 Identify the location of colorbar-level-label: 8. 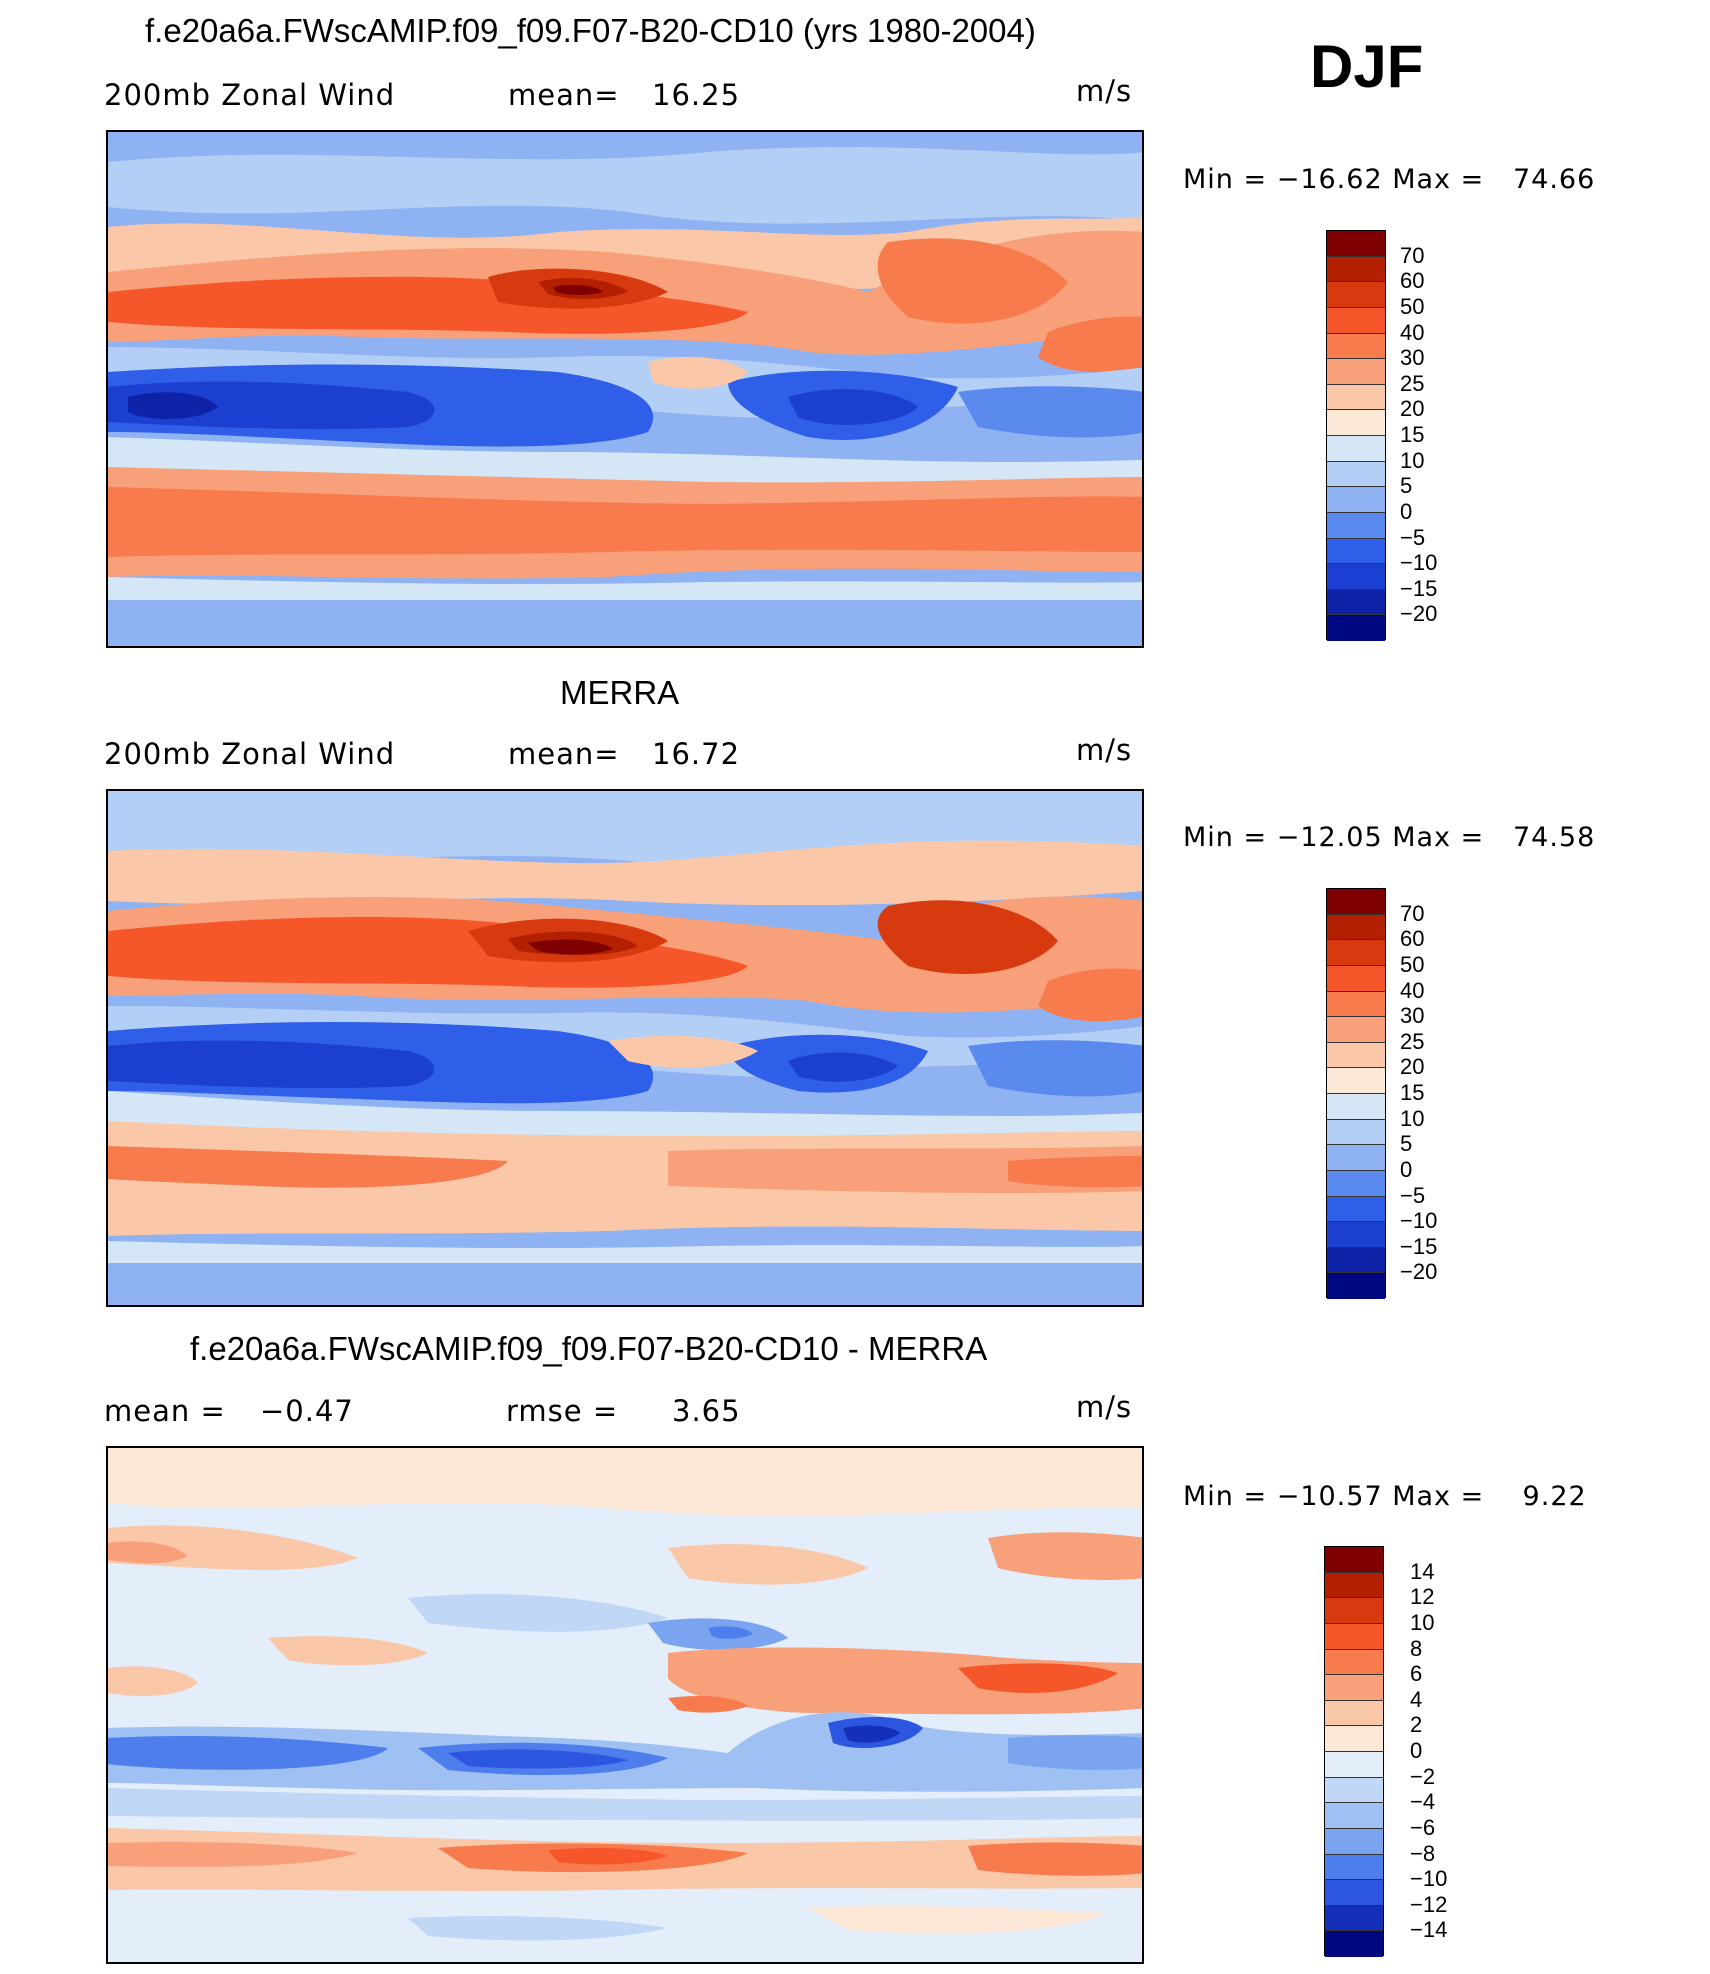
(1416, 1648).